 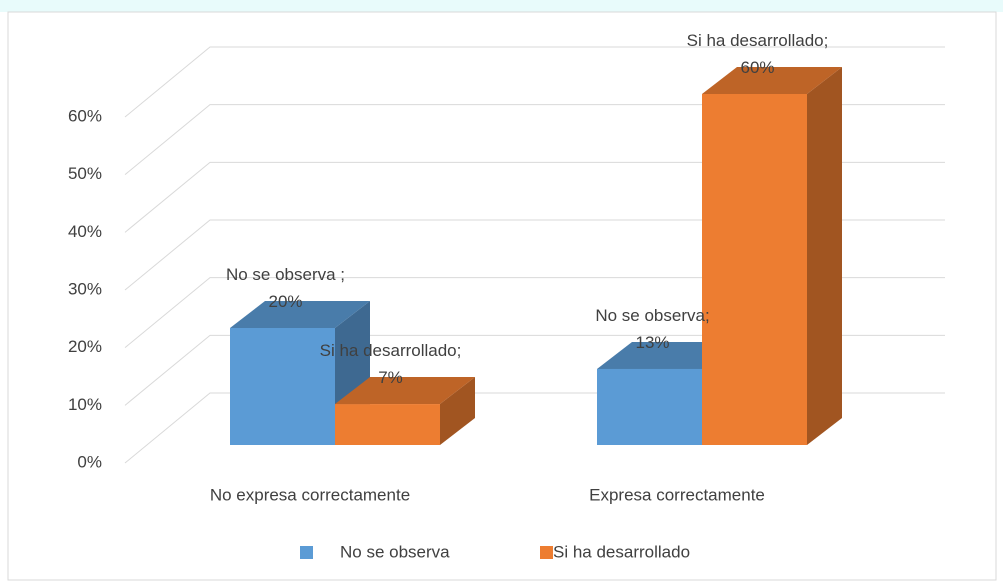 What do you see at coordinates (85, 173) in the screenshot?
I see `y-tick-label: 50%` at bounding box center [85, 173].